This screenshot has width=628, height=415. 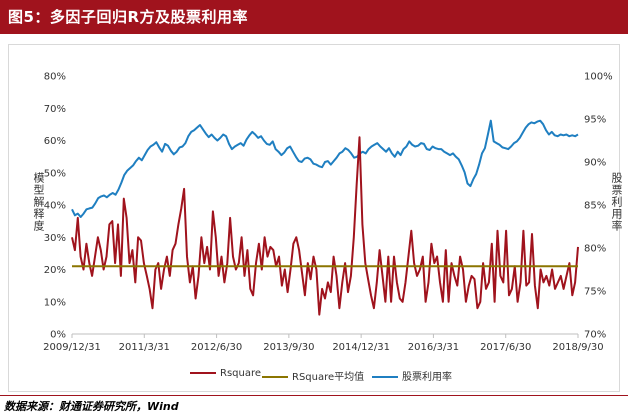 I want to click on legend-label-stock-util: 股票利用率, so click(x=427, y=377).